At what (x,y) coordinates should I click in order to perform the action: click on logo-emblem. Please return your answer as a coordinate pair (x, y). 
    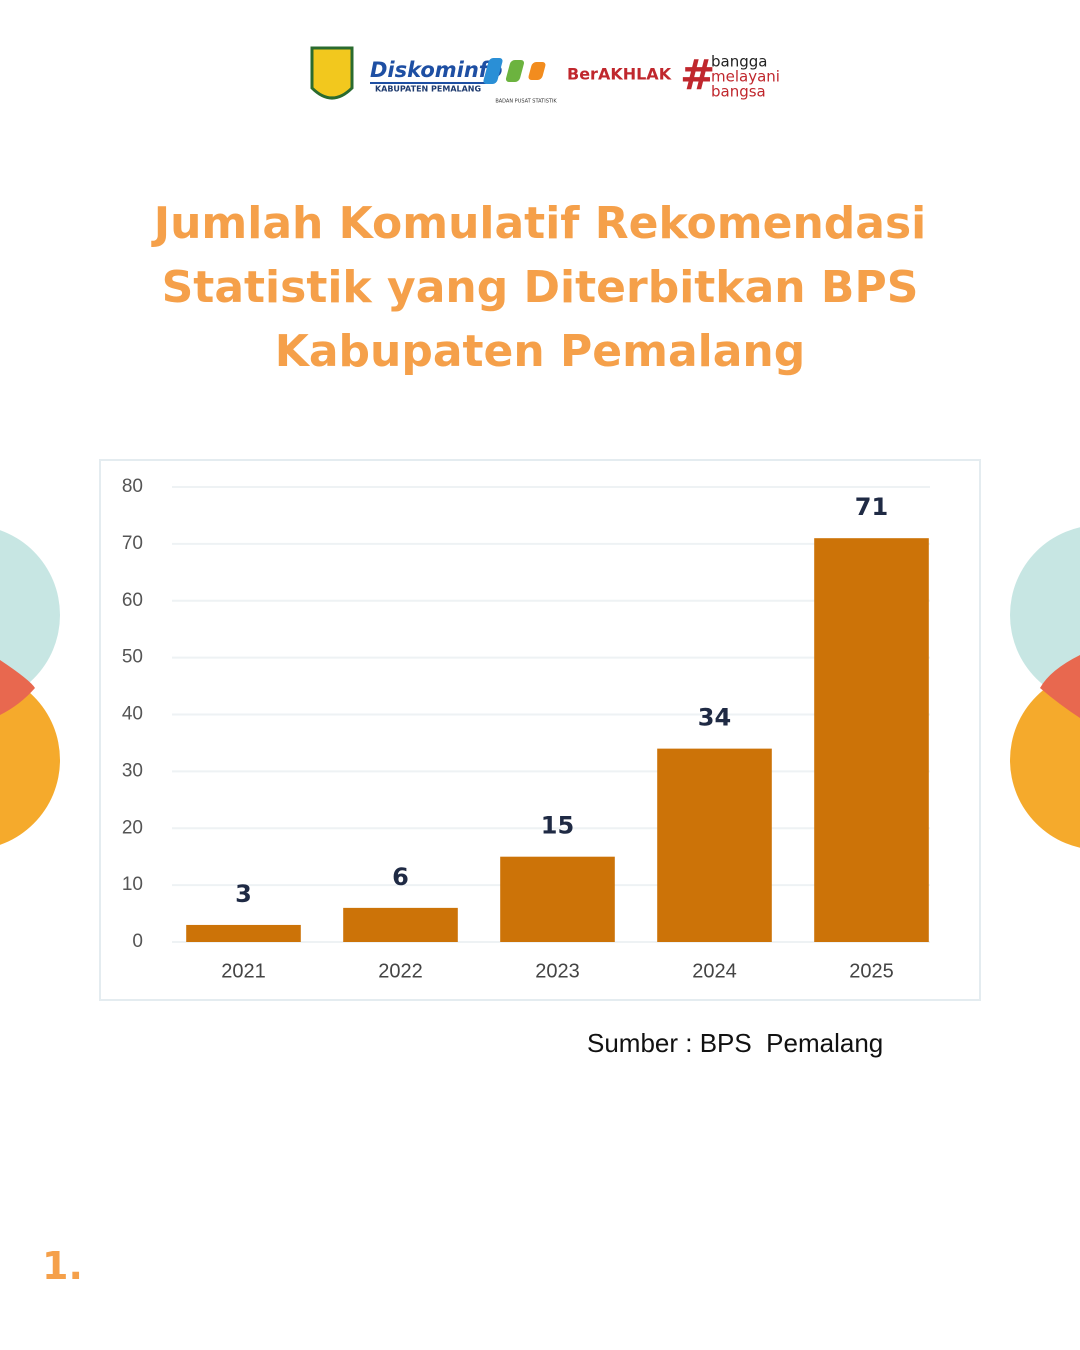
    Looking at the image, I should click on (332, 73).